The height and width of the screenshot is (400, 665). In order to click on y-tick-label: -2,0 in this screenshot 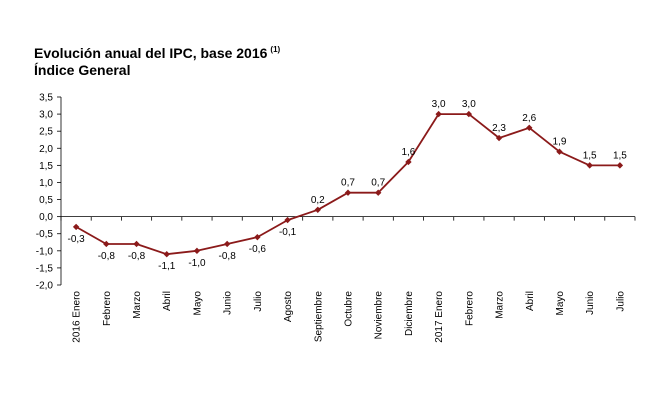, I will do `click(45, 286)`.